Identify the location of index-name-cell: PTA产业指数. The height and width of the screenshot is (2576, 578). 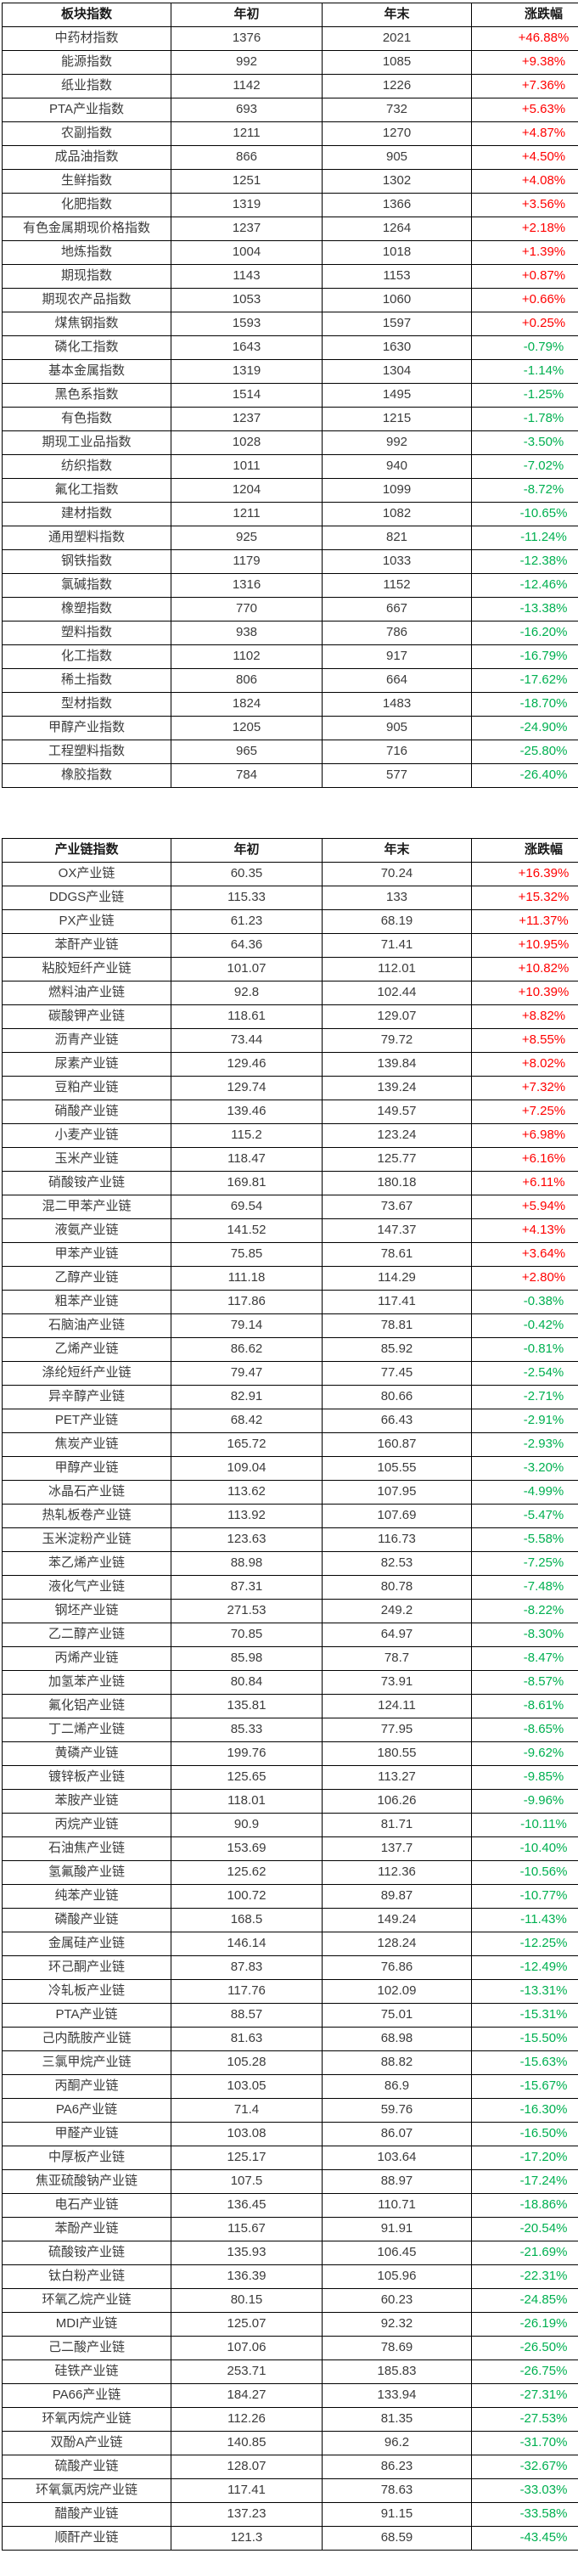
(86, 110).